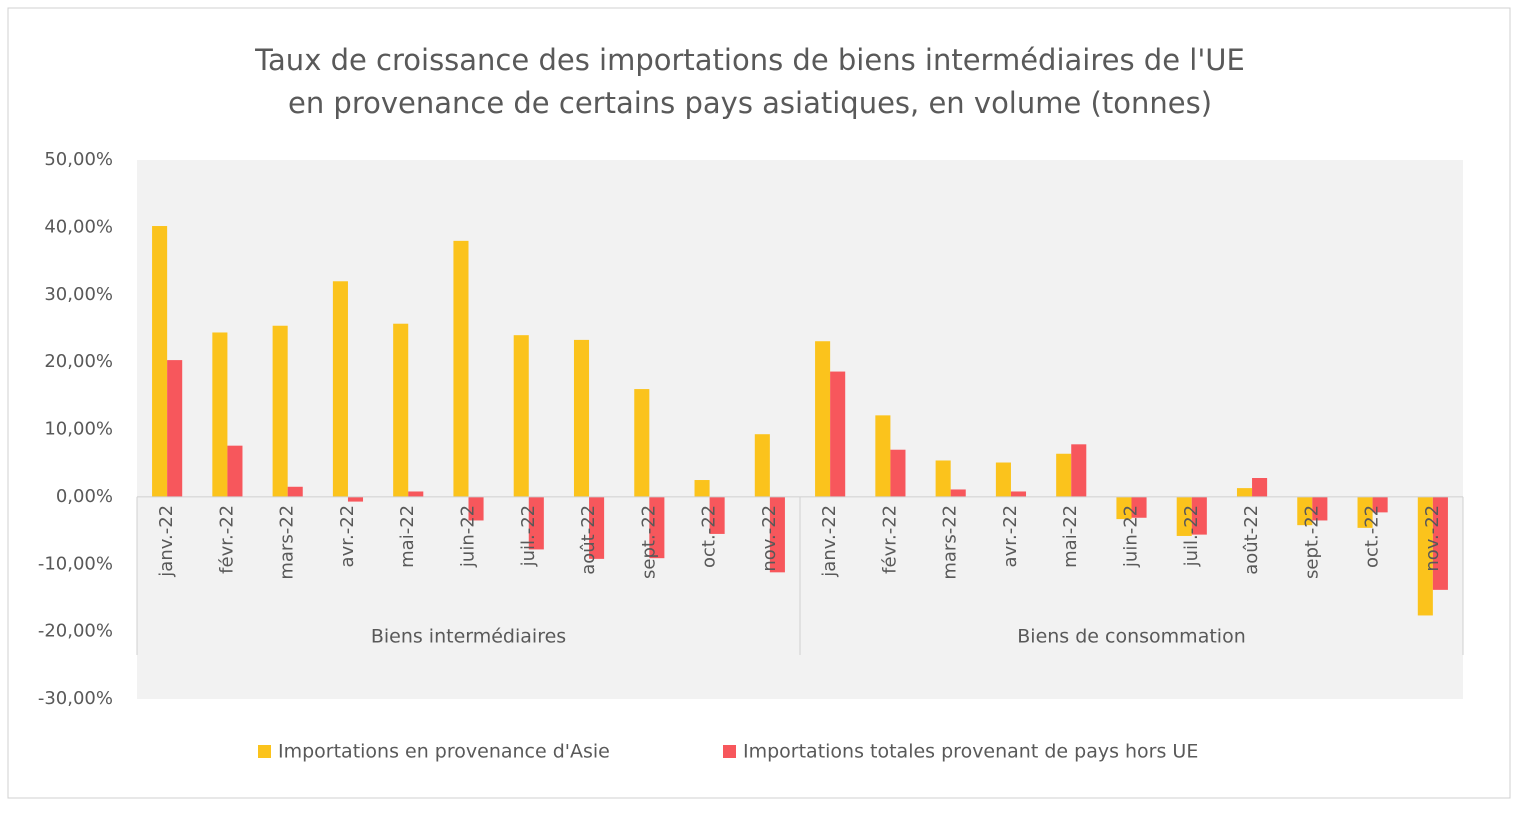 Image resolution: width=1518 pixels, height=816 pixels. I want to click on y-tick-label: 10,00%, so click(78, 429).